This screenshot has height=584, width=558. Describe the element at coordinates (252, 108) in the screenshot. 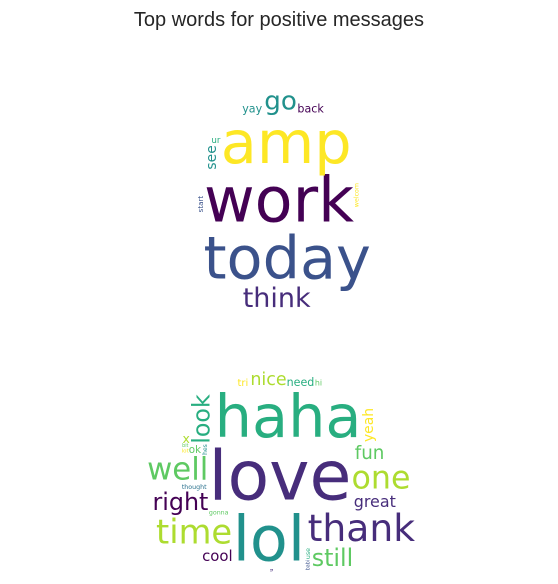

I see `word-yay: yay` at that location.